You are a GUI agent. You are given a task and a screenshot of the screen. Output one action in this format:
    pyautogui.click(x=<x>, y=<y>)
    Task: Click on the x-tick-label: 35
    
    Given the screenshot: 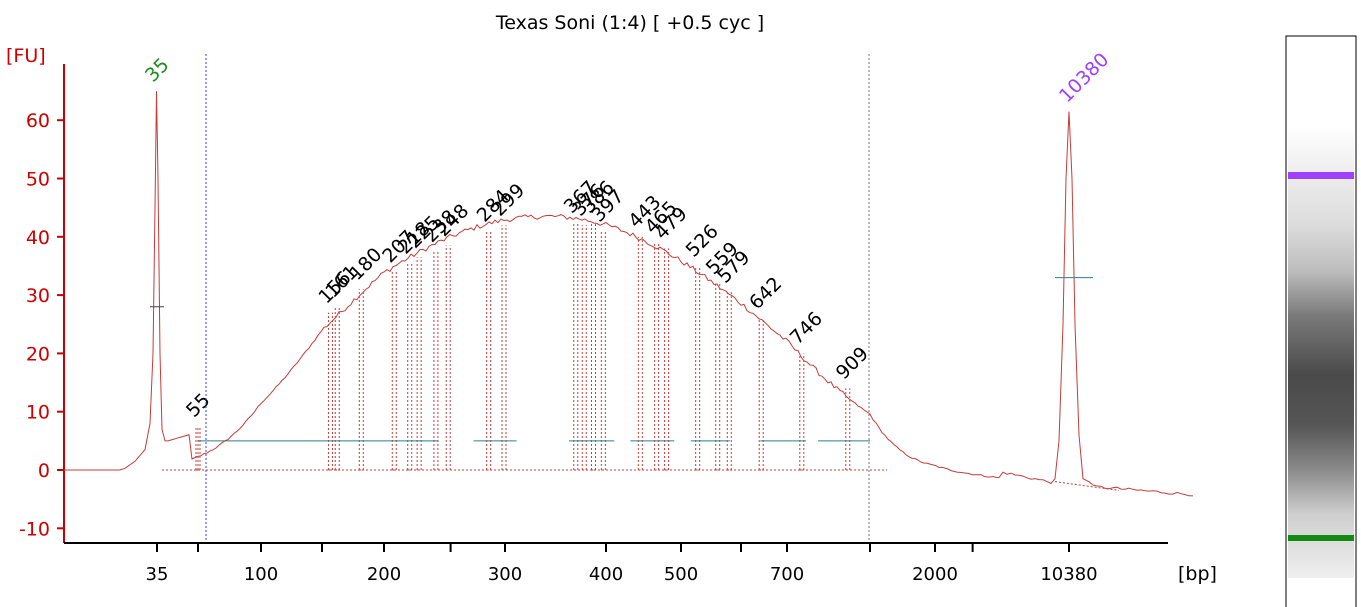 What is the action you would take?
    pyautogui.click(x=157, y=574)
    